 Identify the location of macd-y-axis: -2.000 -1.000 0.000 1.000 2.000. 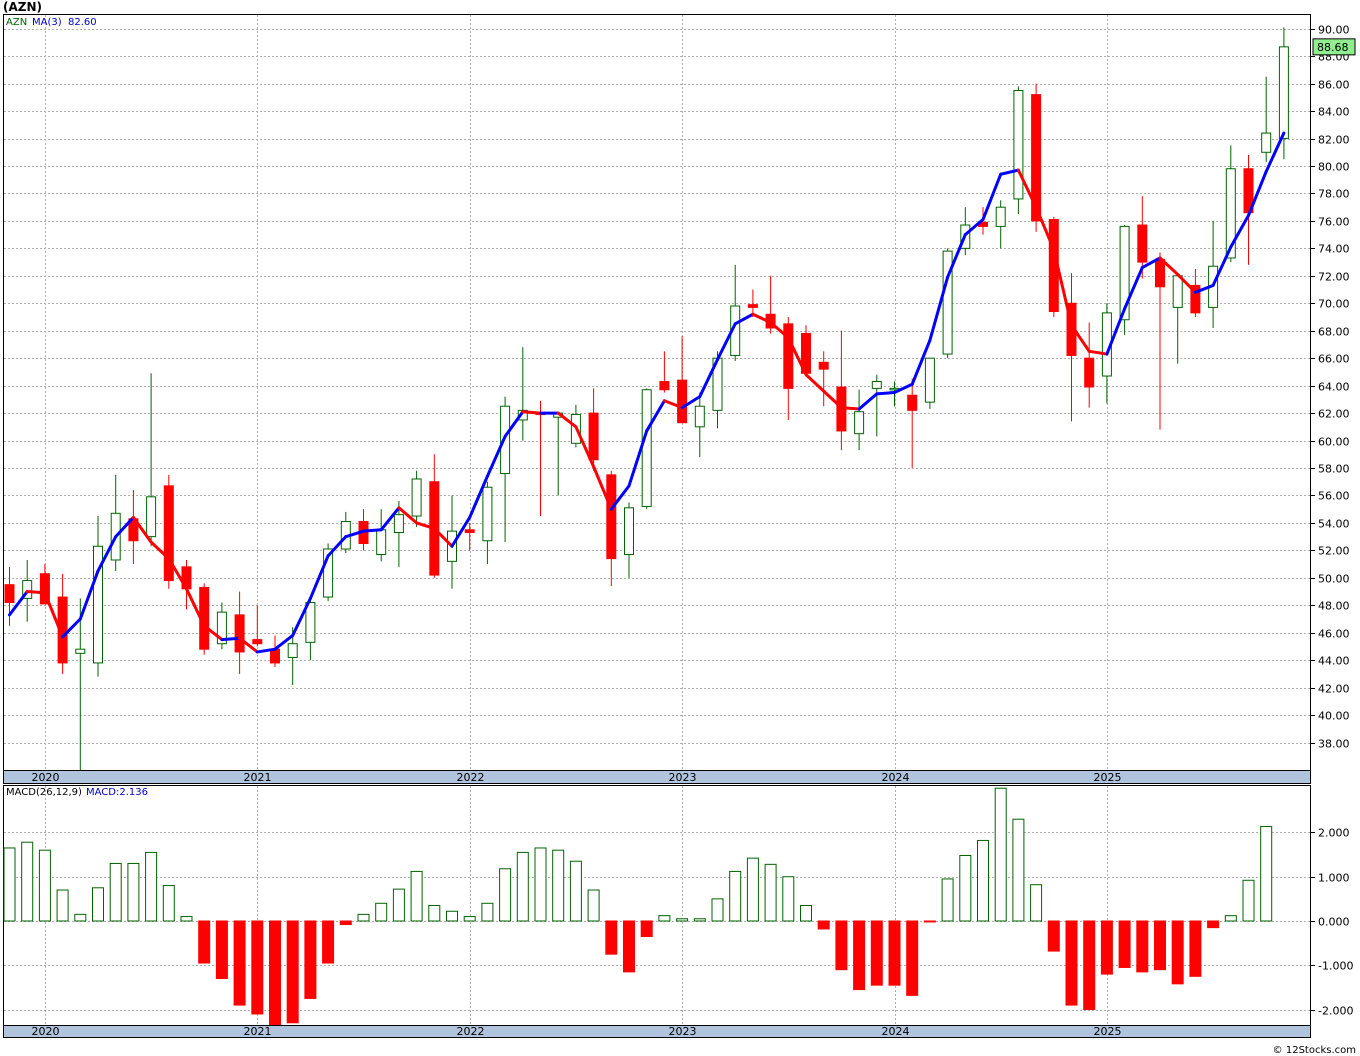
(1331, 922).